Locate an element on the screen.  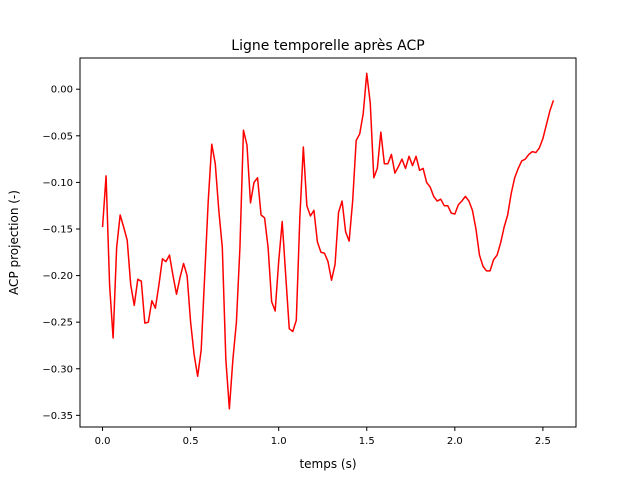
y-tick-label: −0.05 is located at coordinates (57, 136).